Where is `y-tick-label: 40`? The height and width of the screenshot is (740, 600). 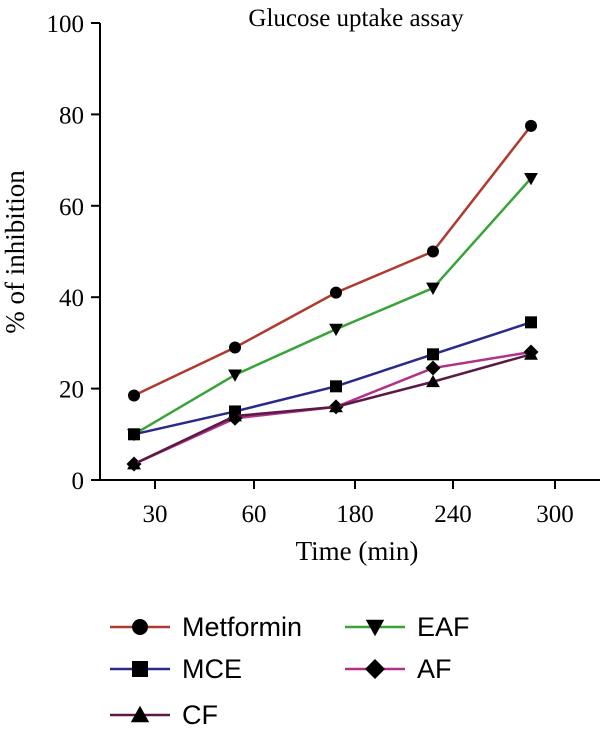 y-tick-label: 40 is located at coordinates (71, 298).